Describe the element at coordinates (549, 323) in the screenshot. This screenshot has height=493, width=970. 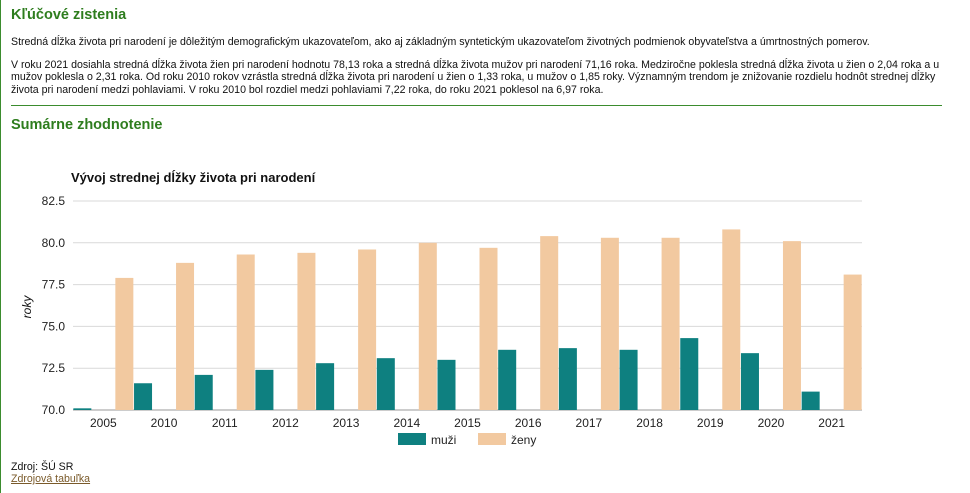
I see `bar-ženy-2016` at that location.